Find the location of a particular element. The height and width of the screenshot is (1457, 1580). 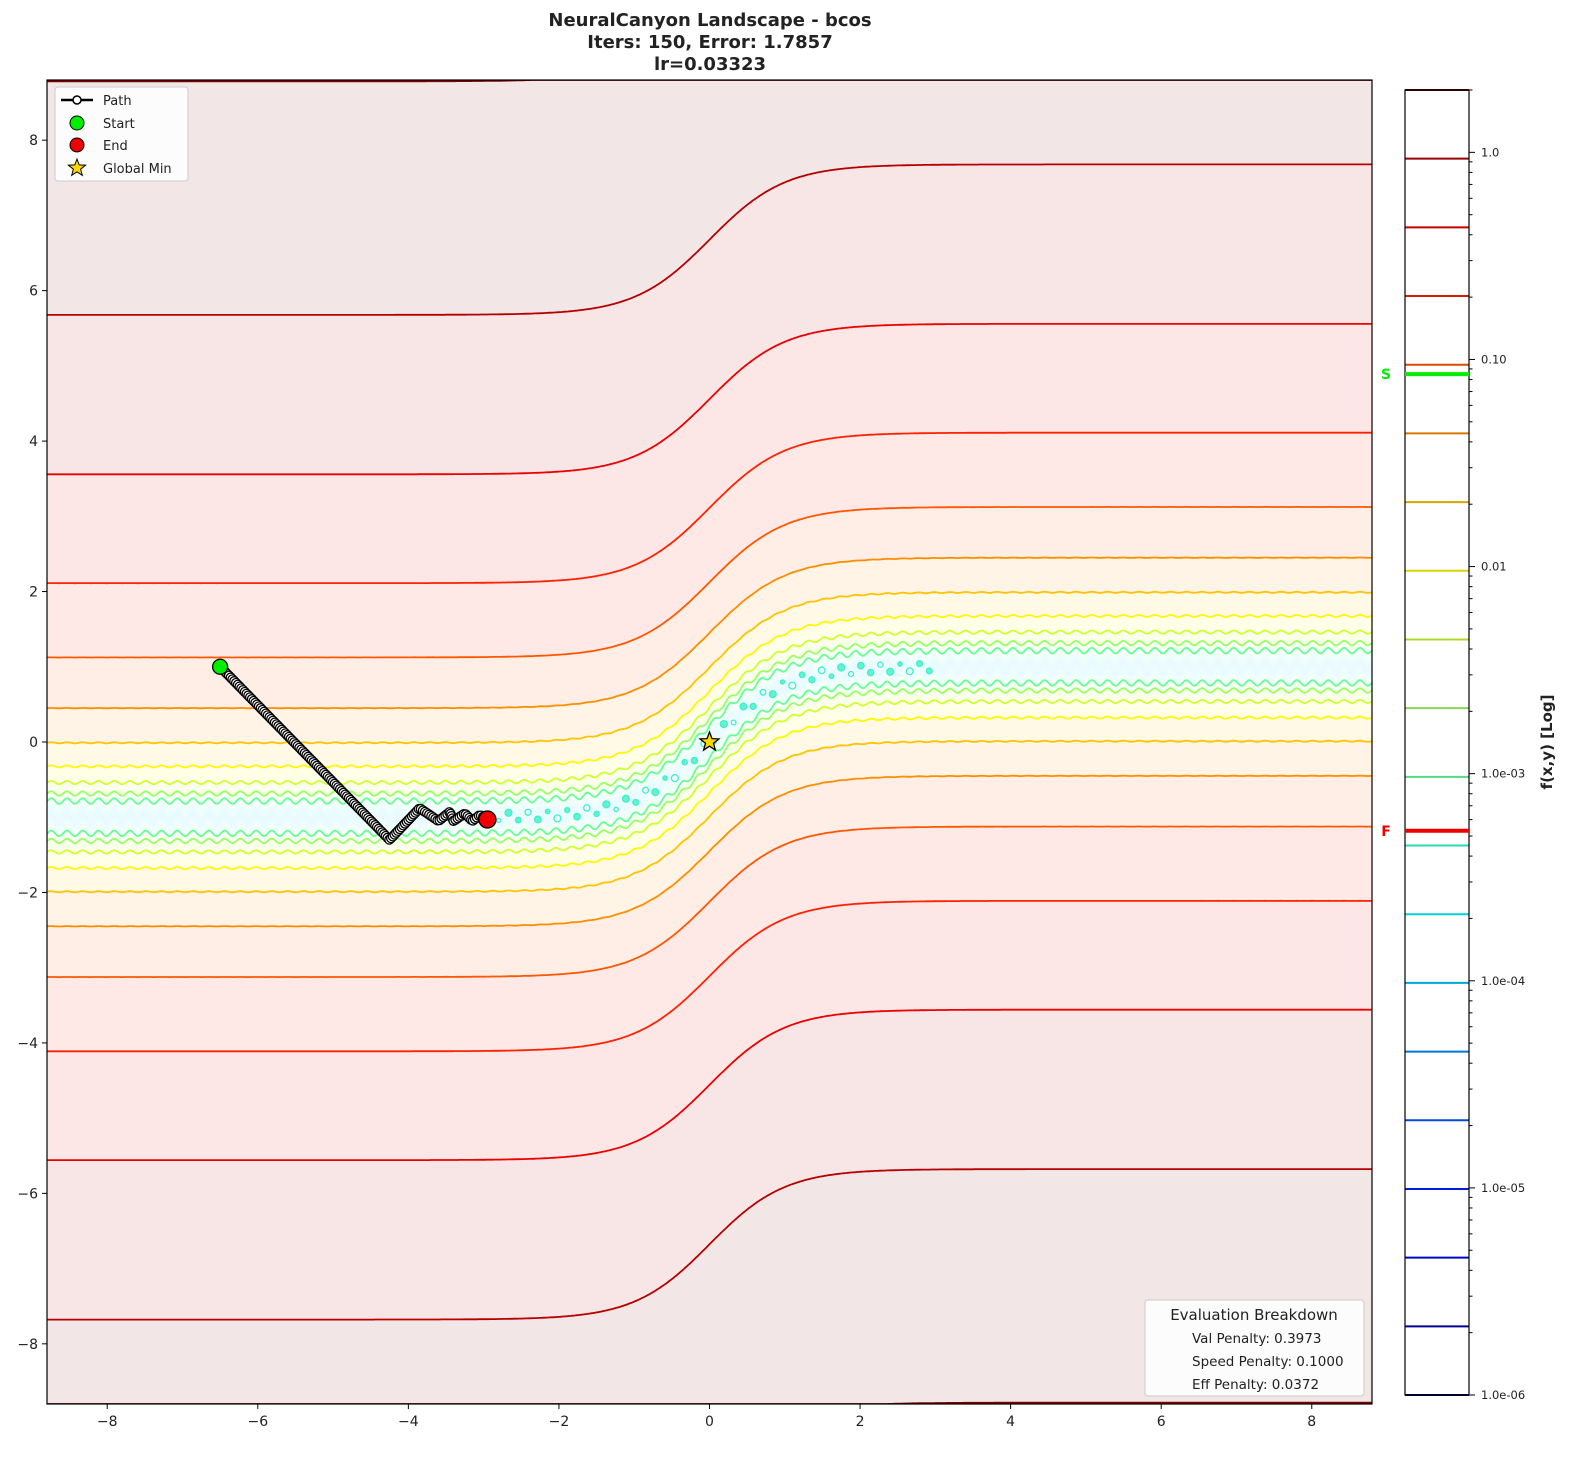

speed-penalty: Speed Penalty: 0.1000 is located at coordinates (1268, 1362).